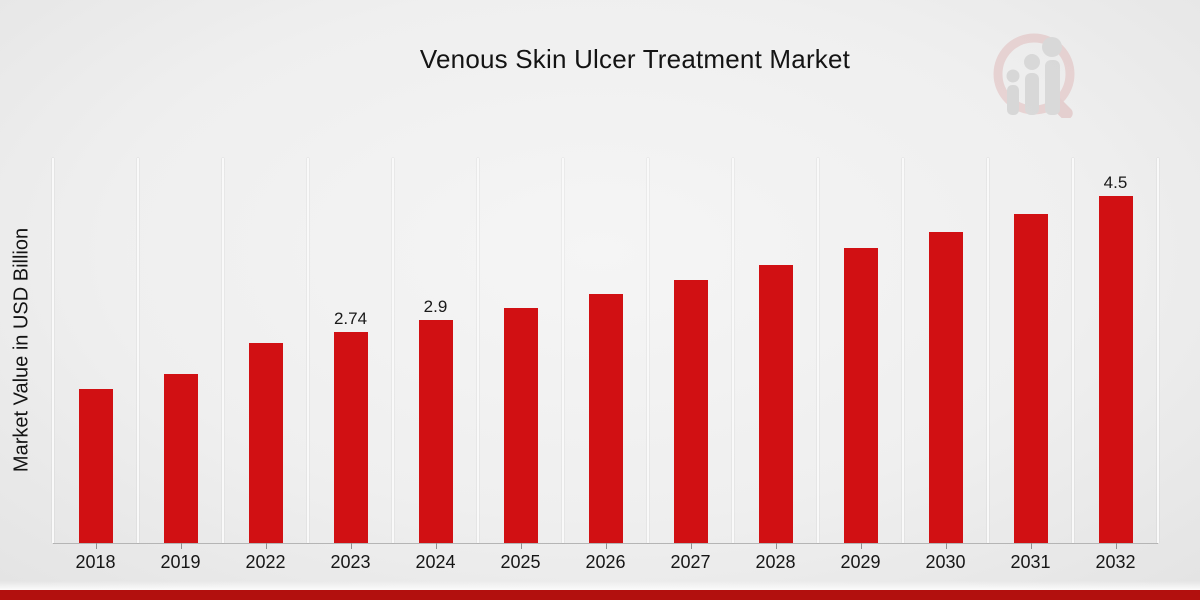 The width and height of the screenshot is (1200, 600). I want to click on bar-value-label-2024: 2.9, so click(435, 306).